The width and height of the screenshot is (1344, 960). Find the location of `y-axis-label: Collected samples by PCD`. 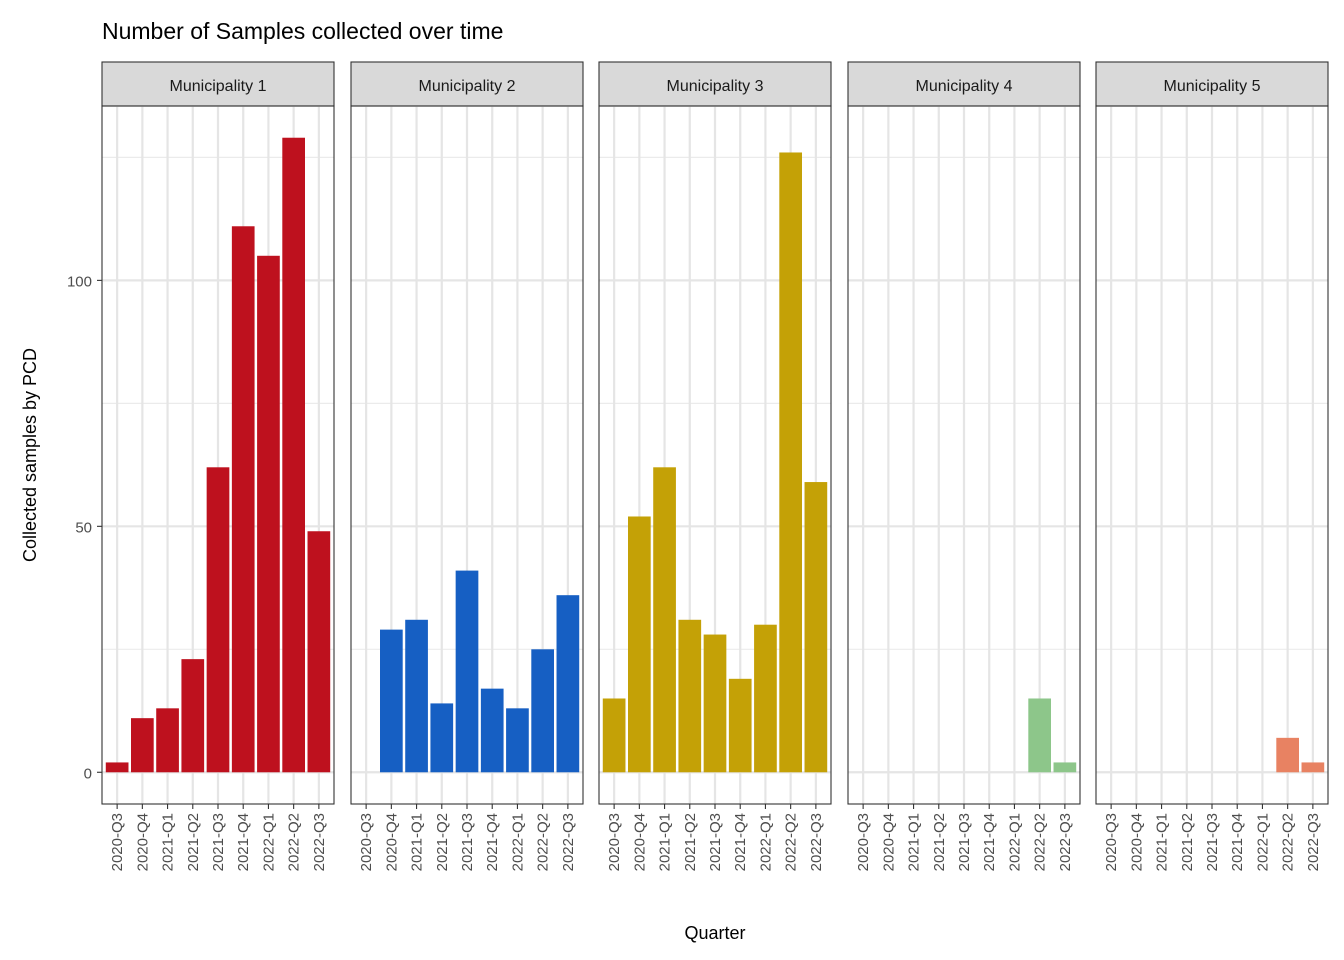

y-axis-label: Collected samples by PCD is located at coordinates (30, 455).